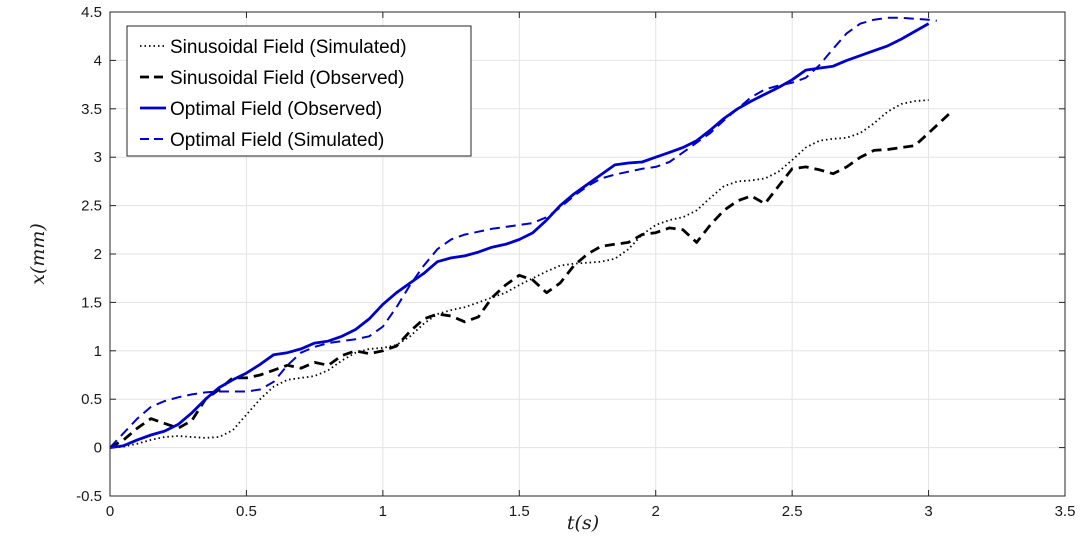 This screenshot has width=1081, height=546. I want to click on legend-label-2: Sinusoidal Field (Observed), so click(287, 78).